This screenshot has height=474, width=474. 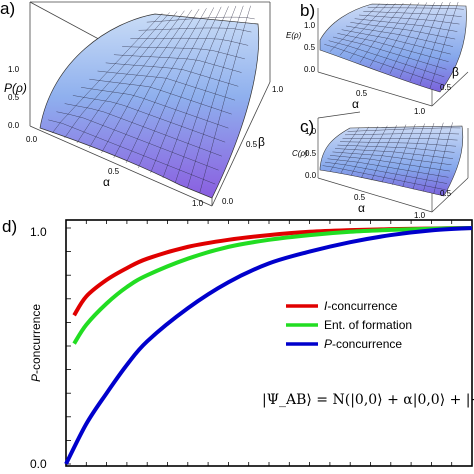 What do you see at coordinates (14, 69) in the screenshot?
I see `panel-a-ztick-2: 1.0` at bounding box center [14, 69].